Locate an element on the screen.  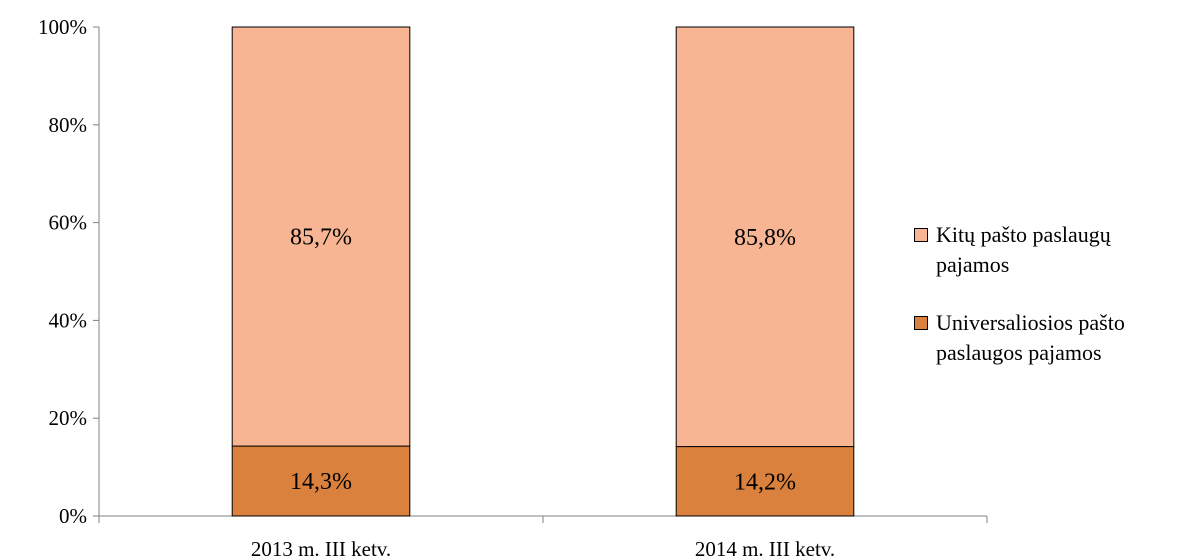
x-category-label: 2013 m. III ketv. is located at coordinates (321, 547).